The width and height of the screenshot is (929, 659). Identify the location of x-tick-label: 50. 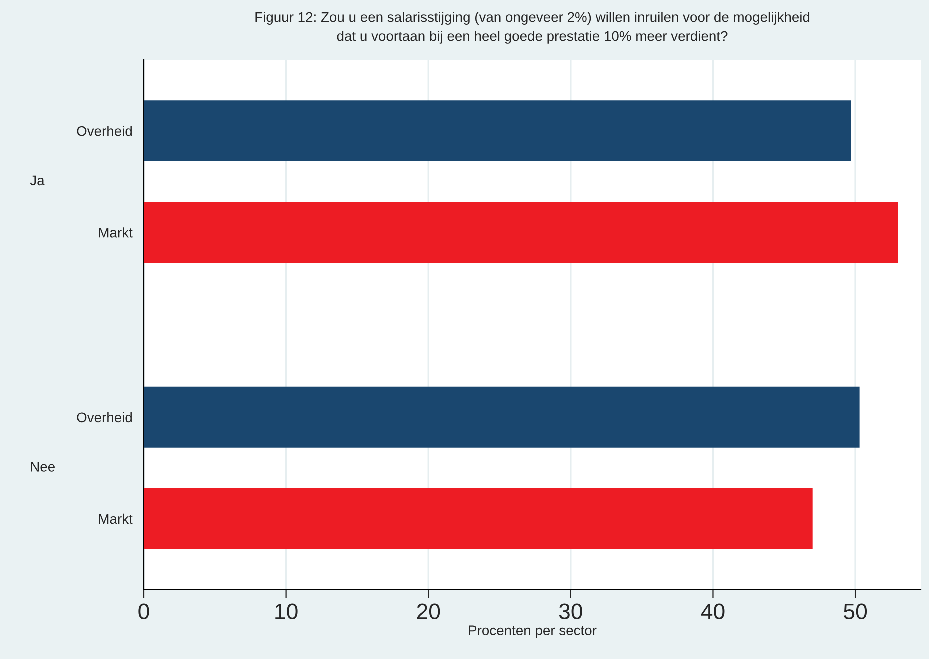
(856, 612).